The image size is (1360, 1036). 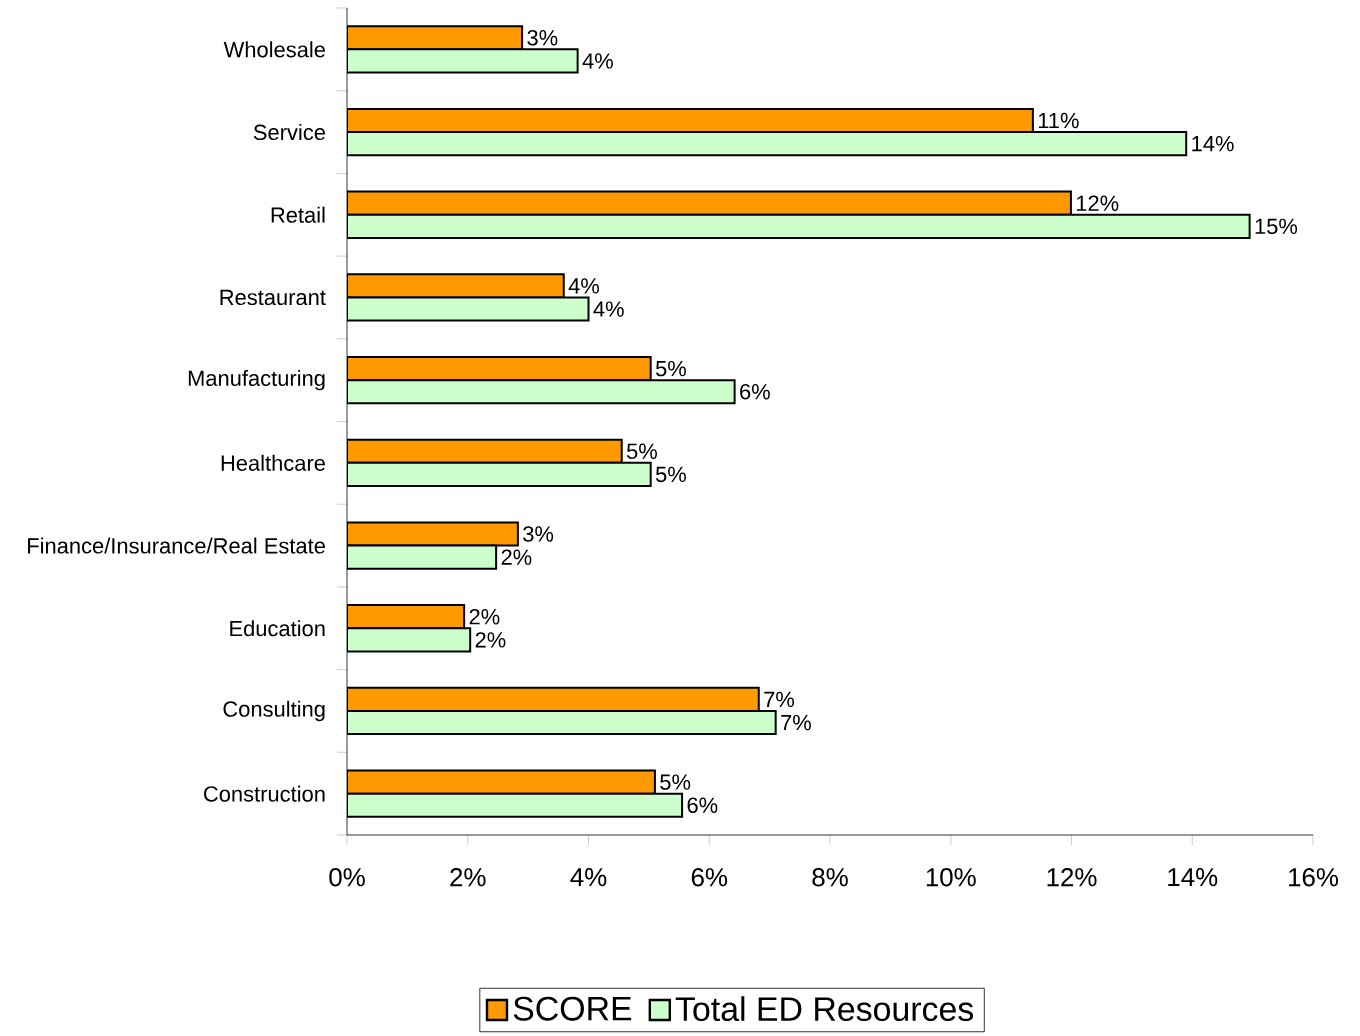 What do you see at coordinates (1193, 877) in the screenshot?
I see `x-tick-label: 14%` at bounding box center [1193, 877].